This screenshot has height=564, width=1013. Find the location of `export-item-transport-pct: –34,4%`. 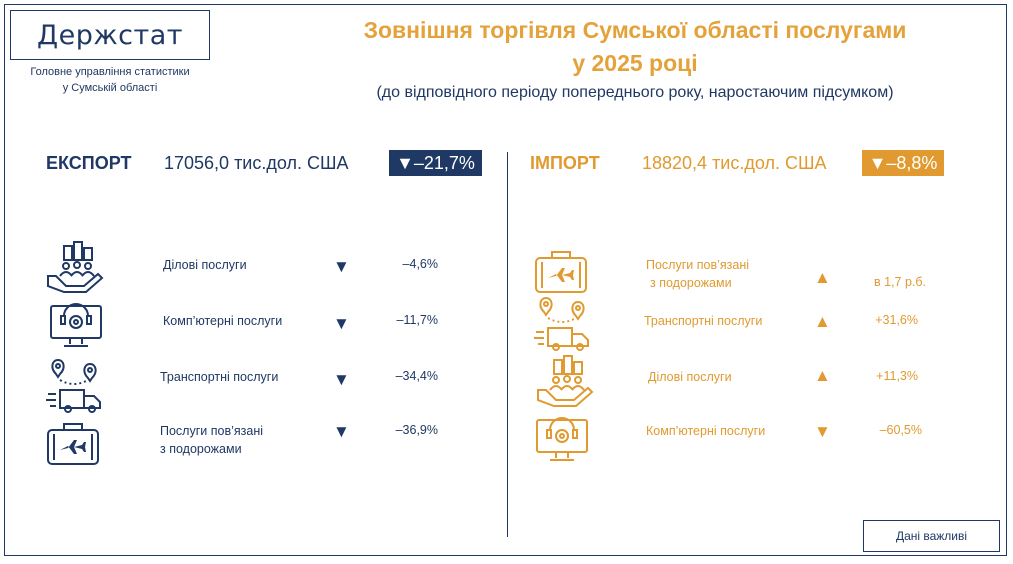

export-item-transport-pct: –34,4% is located at coordinates (416, 376).